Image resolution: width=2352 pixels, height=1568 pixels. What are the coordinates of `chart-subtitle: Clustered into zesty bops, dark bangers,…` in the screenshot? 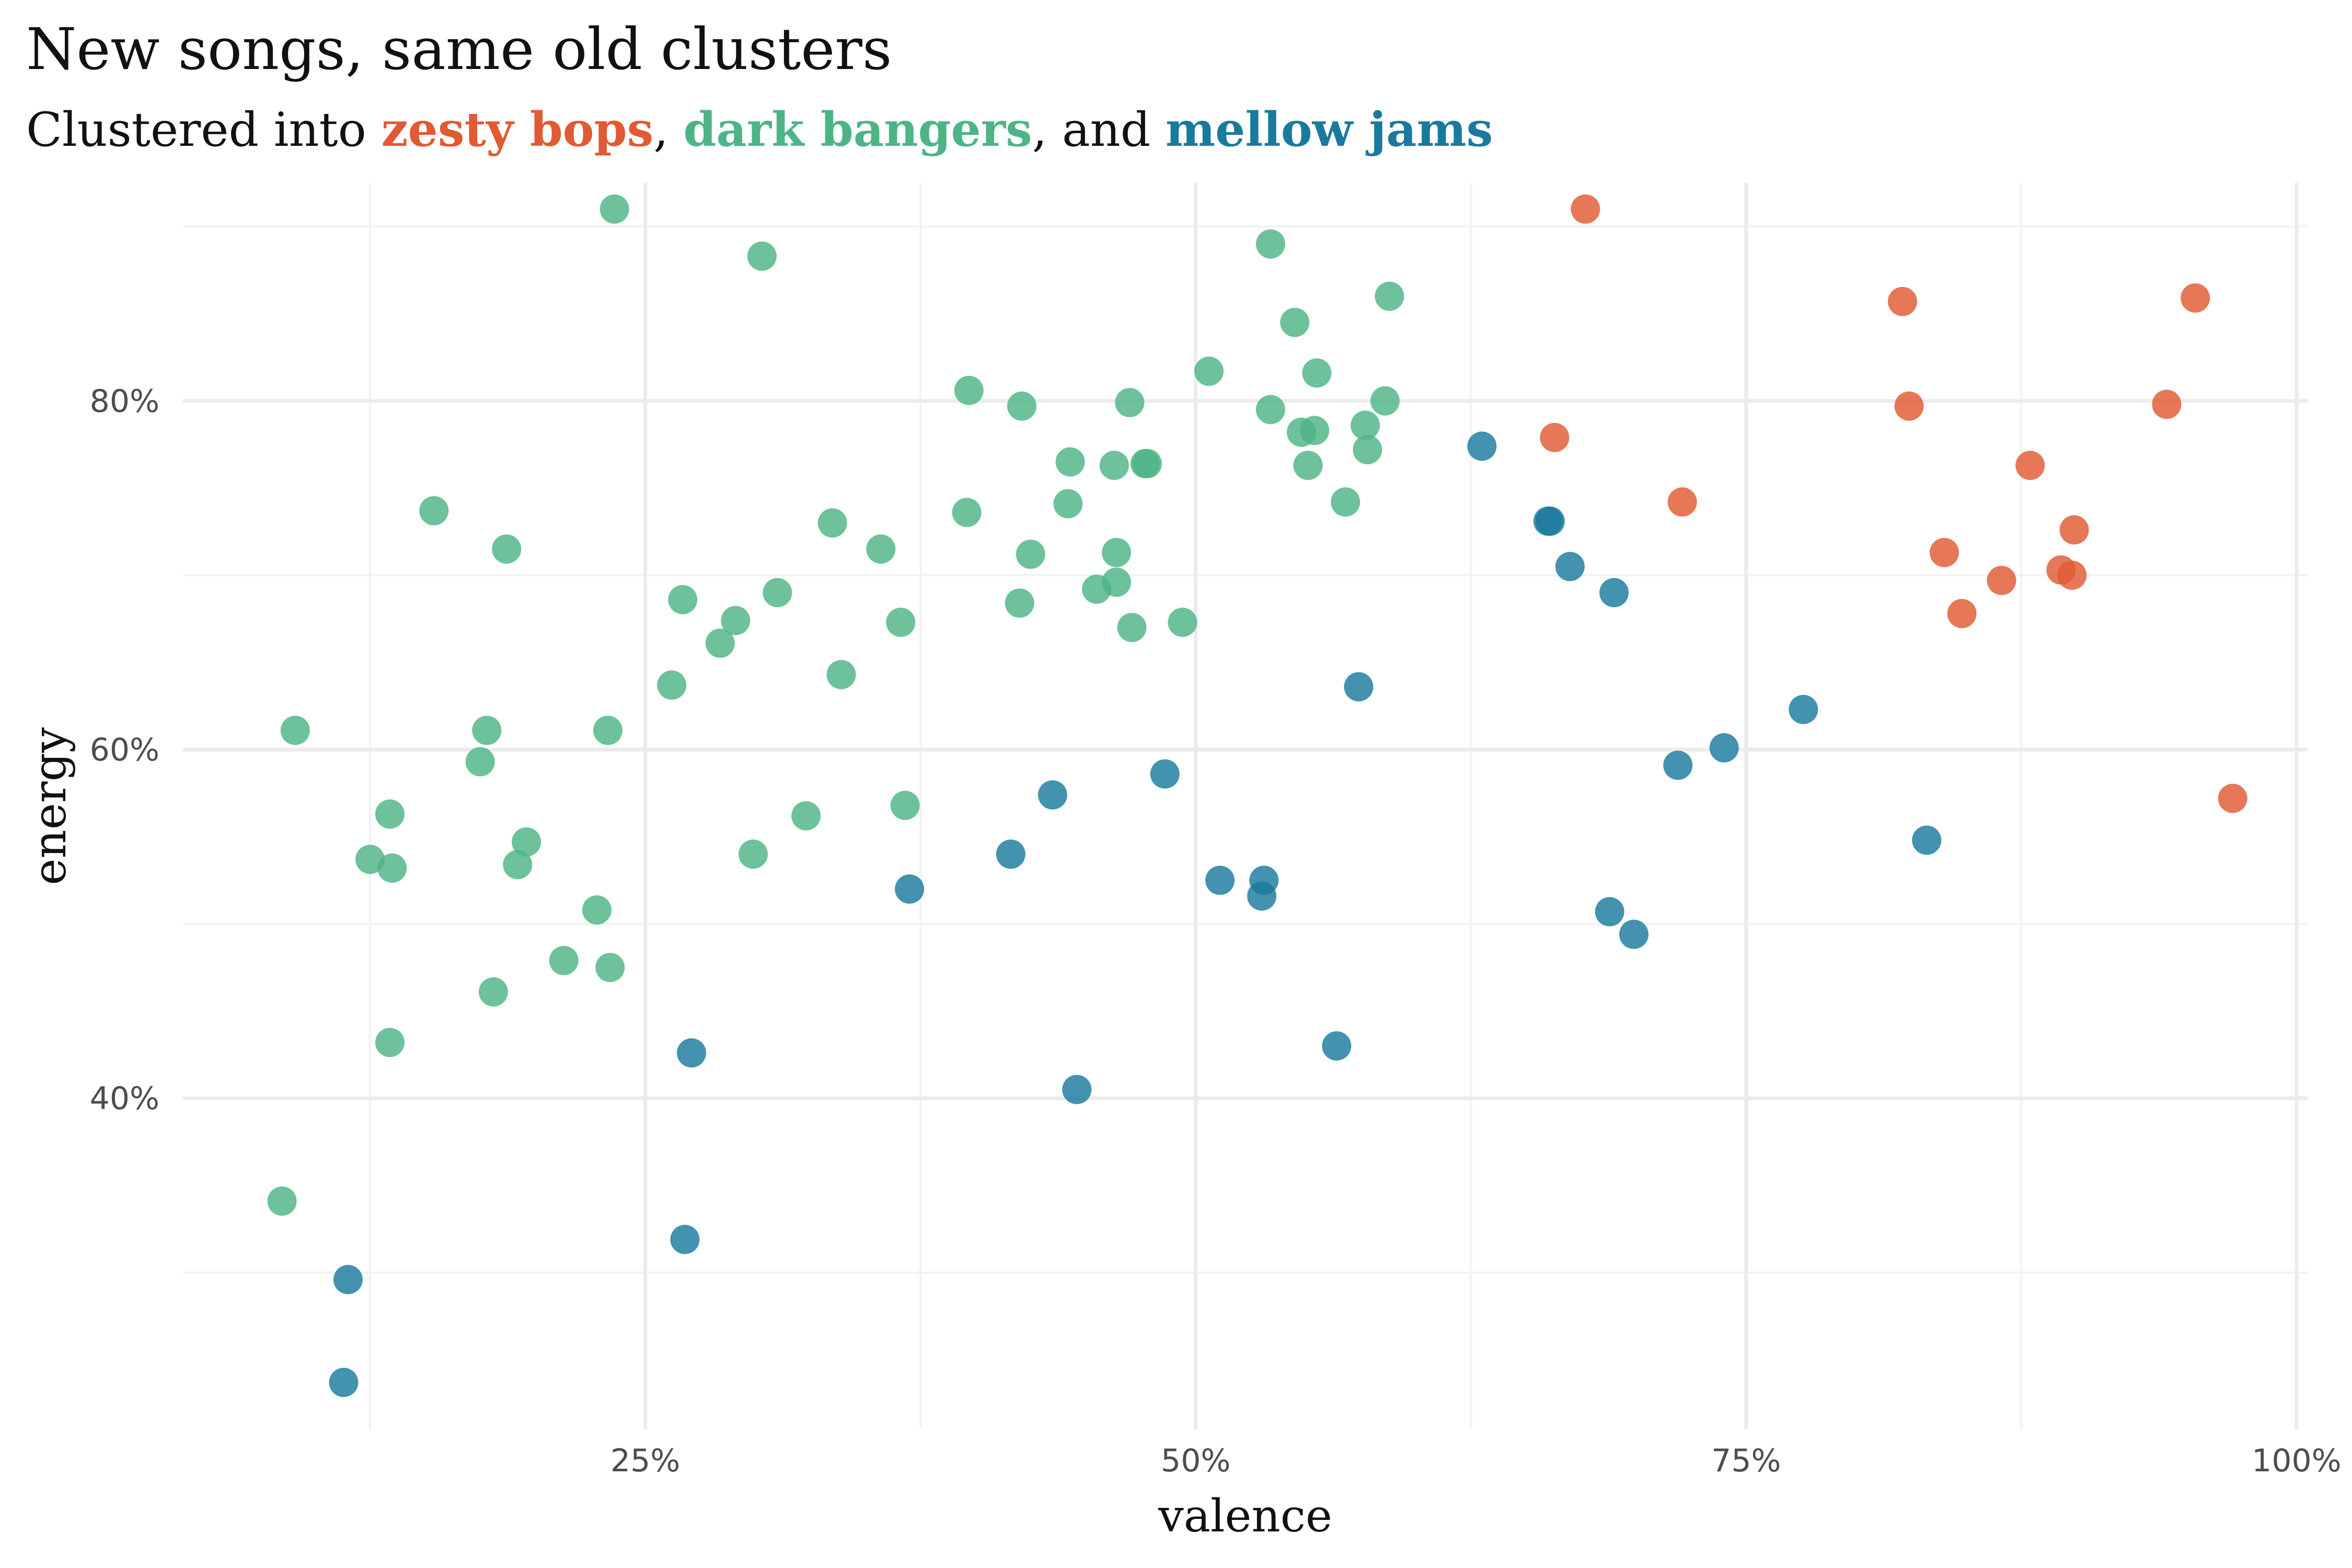 It's located at (759, 129).